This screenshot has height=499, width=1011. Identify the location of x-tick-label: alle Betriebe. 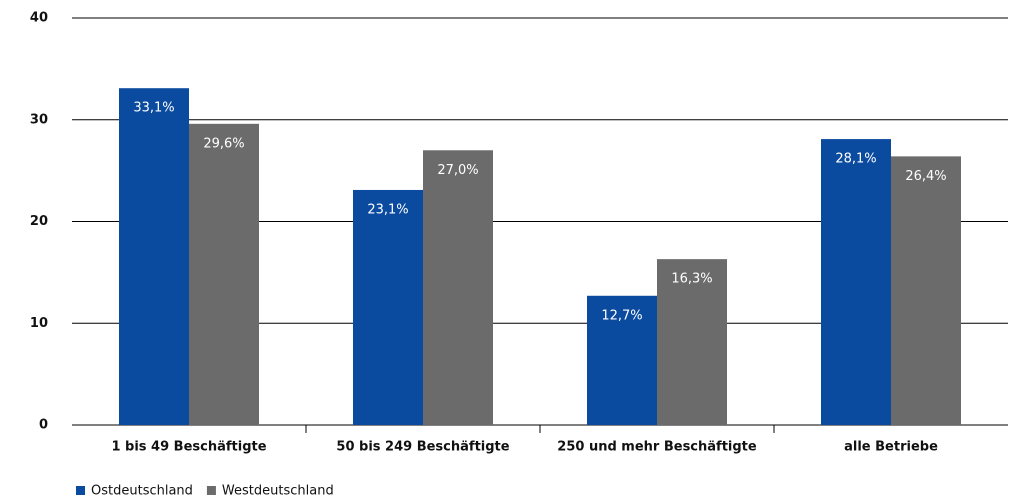
(891, 447).